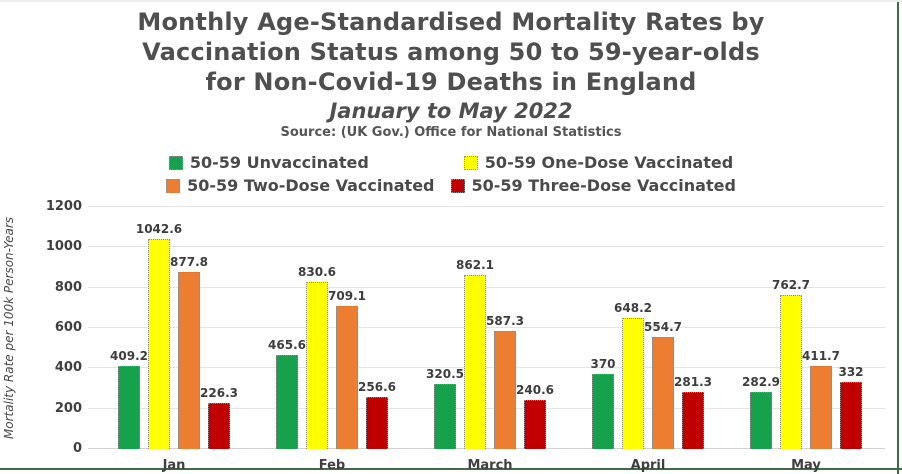 This screenshot has height=474, width=902. I want to click on chart-title-line-3: for Non-Covid-19 Deaths in England, so click(451, 82).